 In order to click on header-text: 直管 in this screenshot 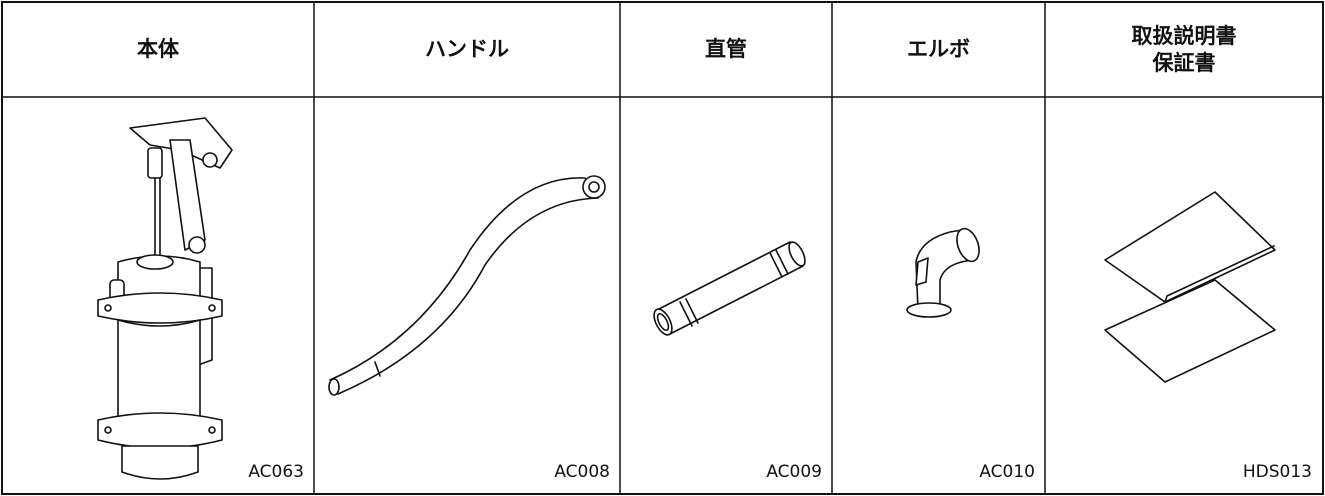, I will do `click(726, 49)`.